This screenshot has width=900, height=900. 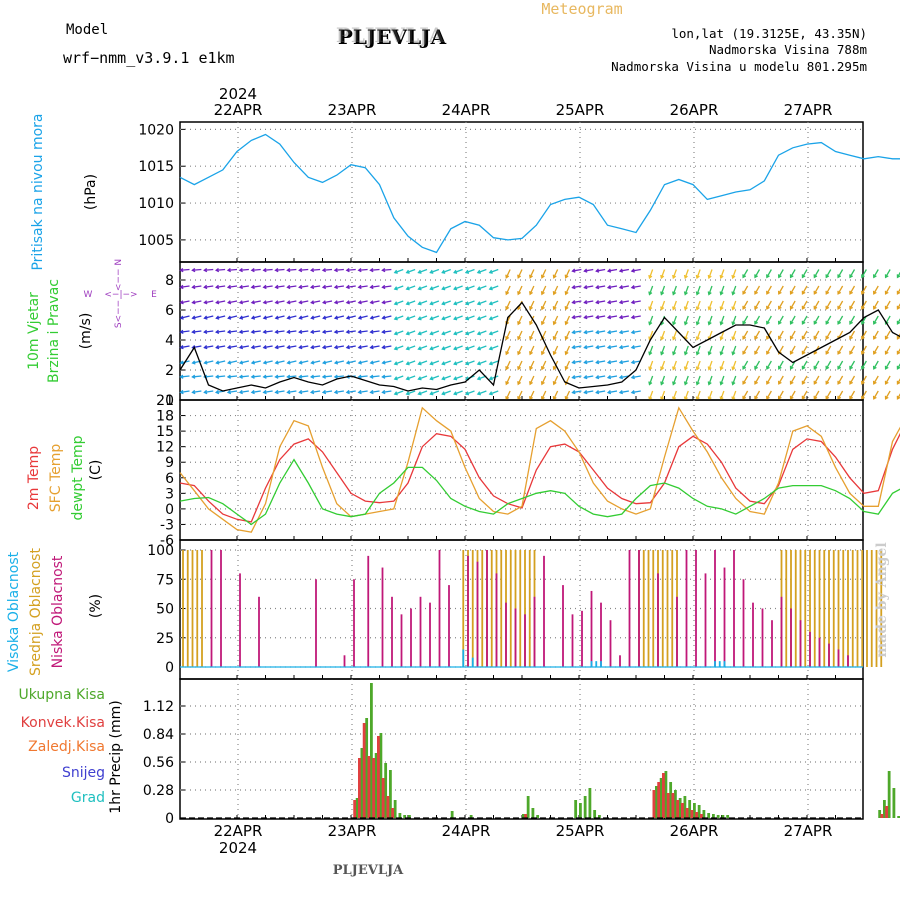 I want to click on y-tick-label: 1020, so click(x=156, y=130).